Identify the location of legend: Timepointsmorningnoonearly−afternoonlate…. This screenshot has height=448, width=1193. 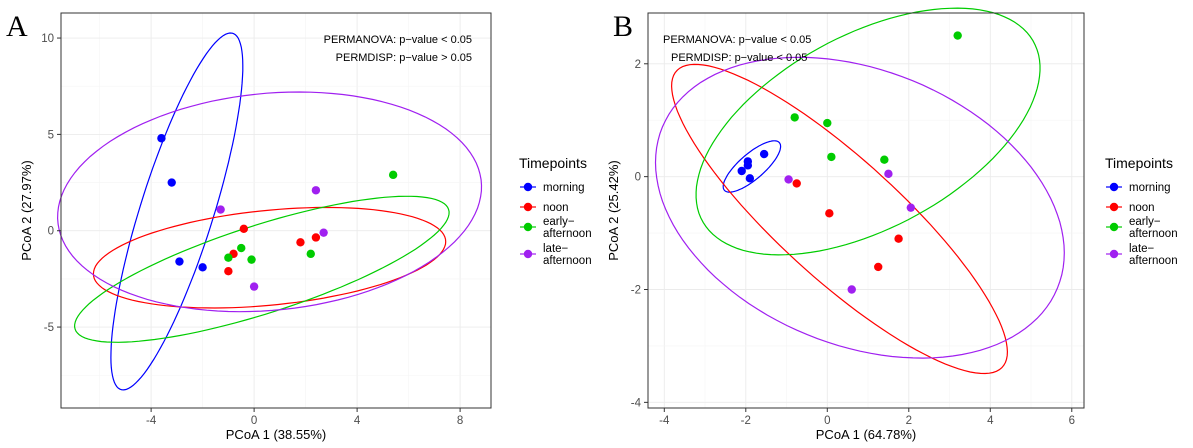
(1141, 211).